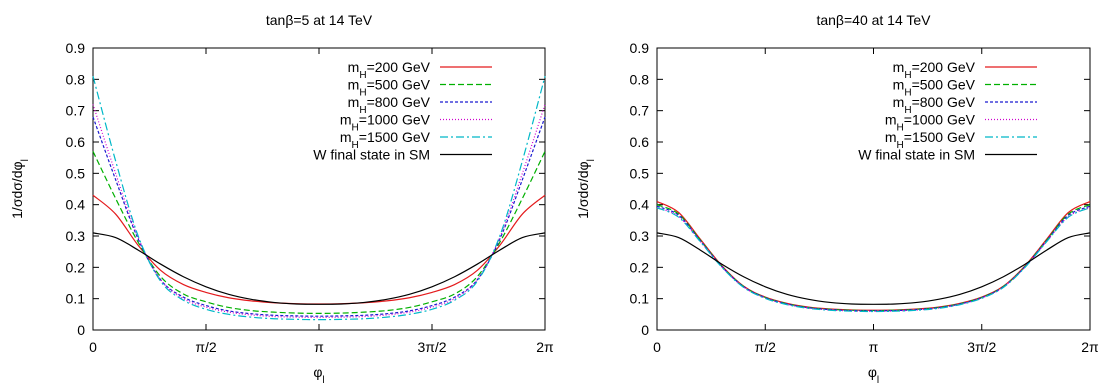 The height and width of the screenshot is (383, 1107). What do you see at coordinates (873, 20) in the screenshot?
I see `chart-title: tanβ=40 at 14 TeV` at bounding box center [873, 20].